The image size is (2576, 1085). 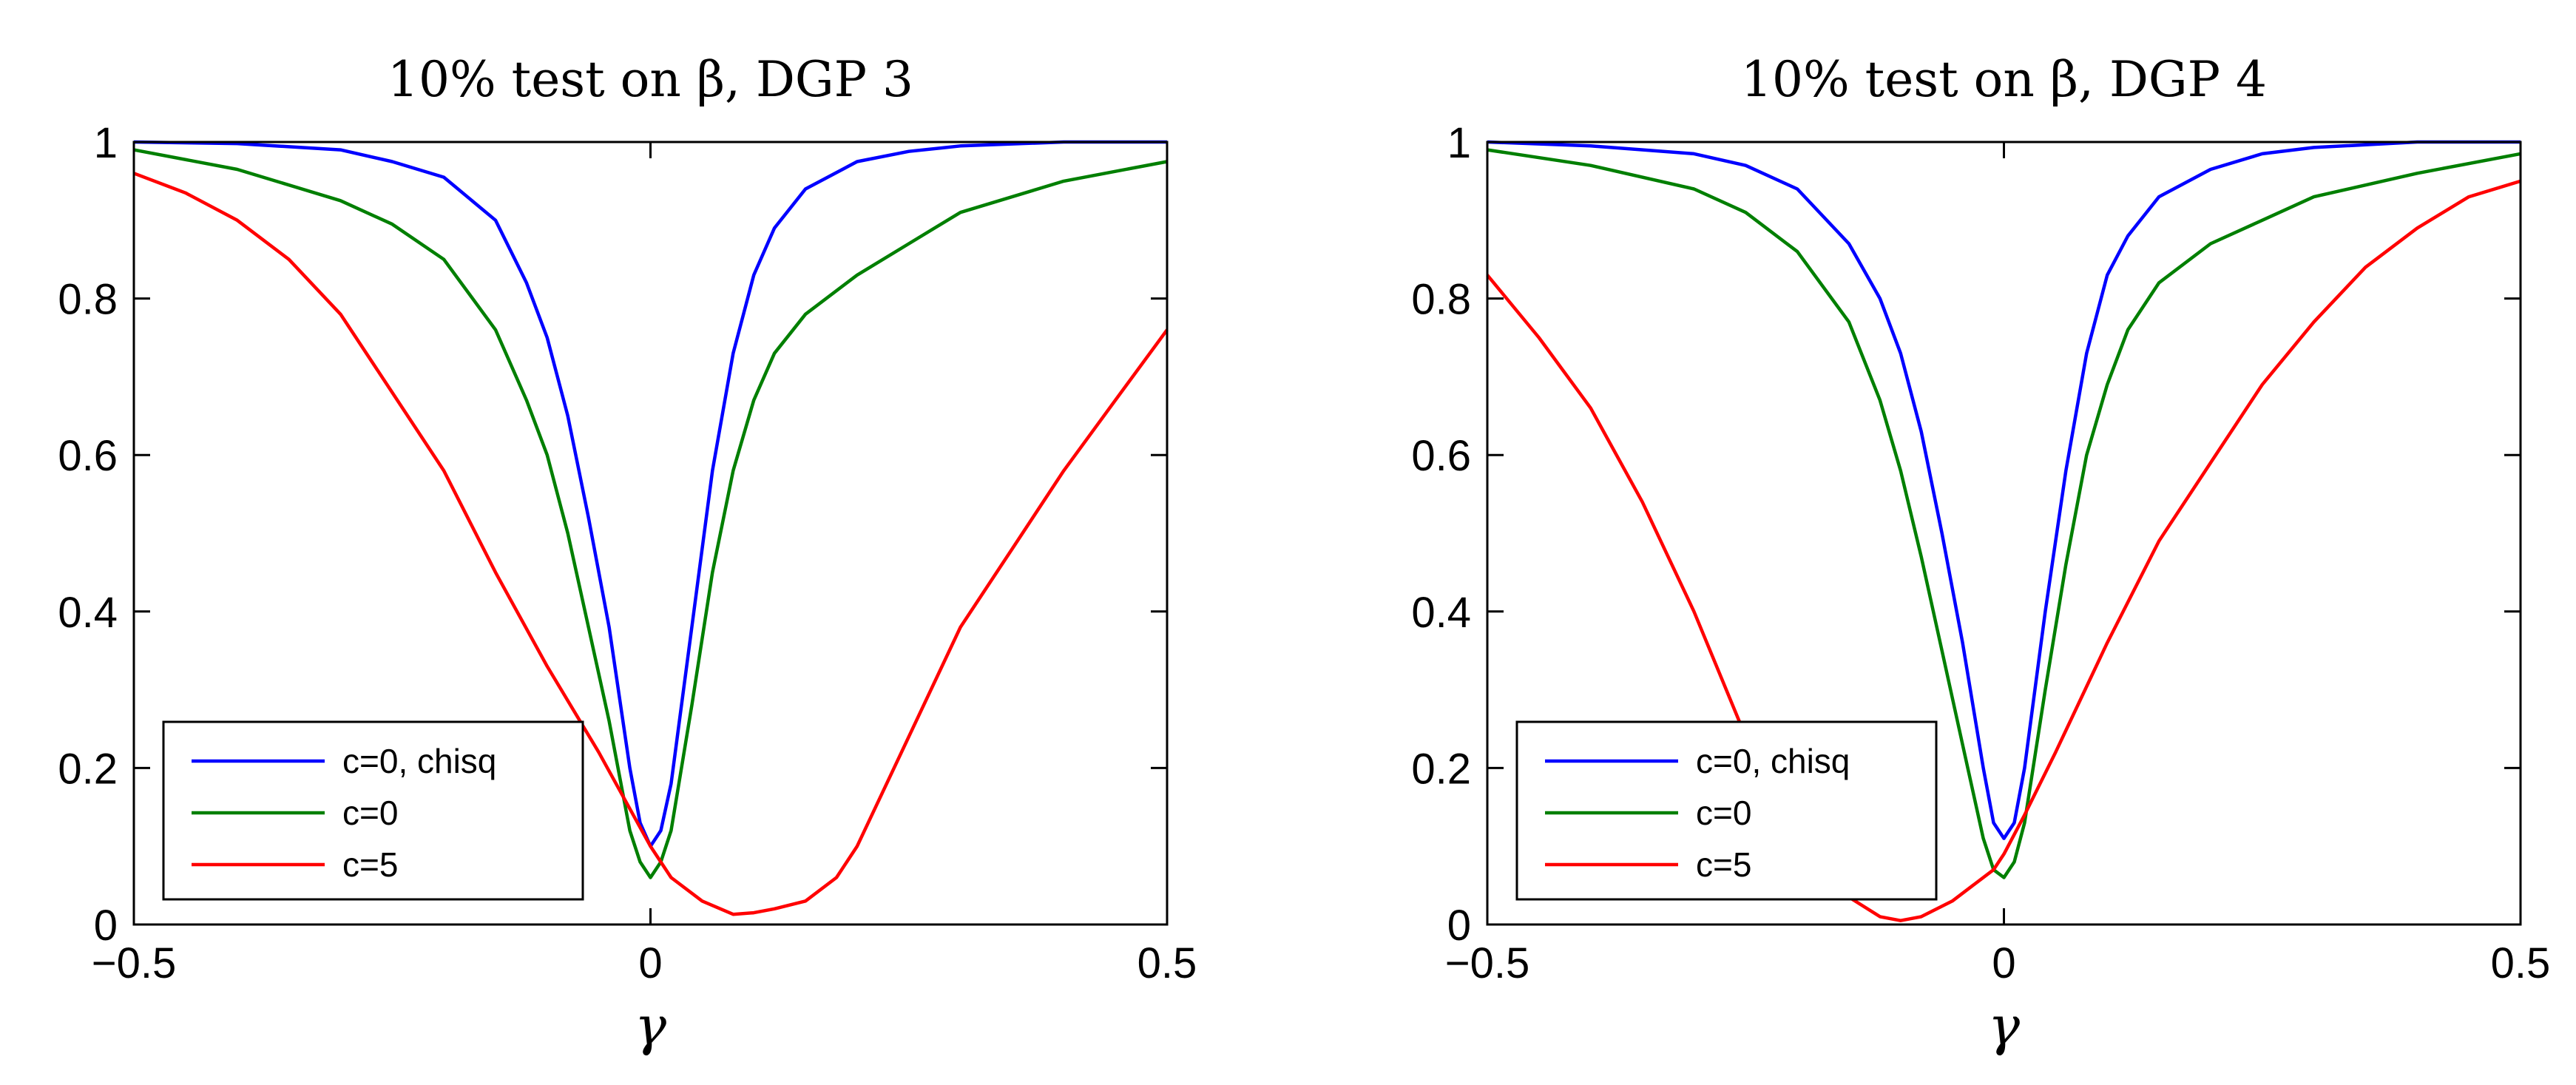 What do you see at coordinates (2004, 79) in the screenshot?
I see `chart-title: 10% test on β, DGP 4` at bounding box center [2004, 79].